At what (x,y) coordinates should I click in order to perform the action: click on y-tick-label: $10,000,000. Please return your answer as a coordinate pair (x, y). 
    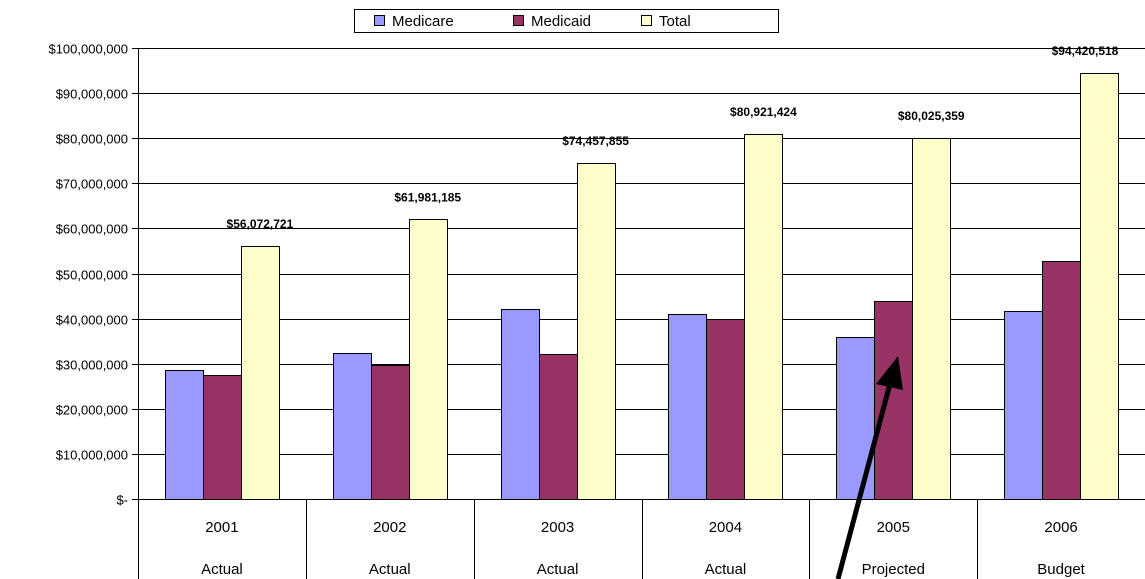
    Looking at the image, I should click on (92, 455).